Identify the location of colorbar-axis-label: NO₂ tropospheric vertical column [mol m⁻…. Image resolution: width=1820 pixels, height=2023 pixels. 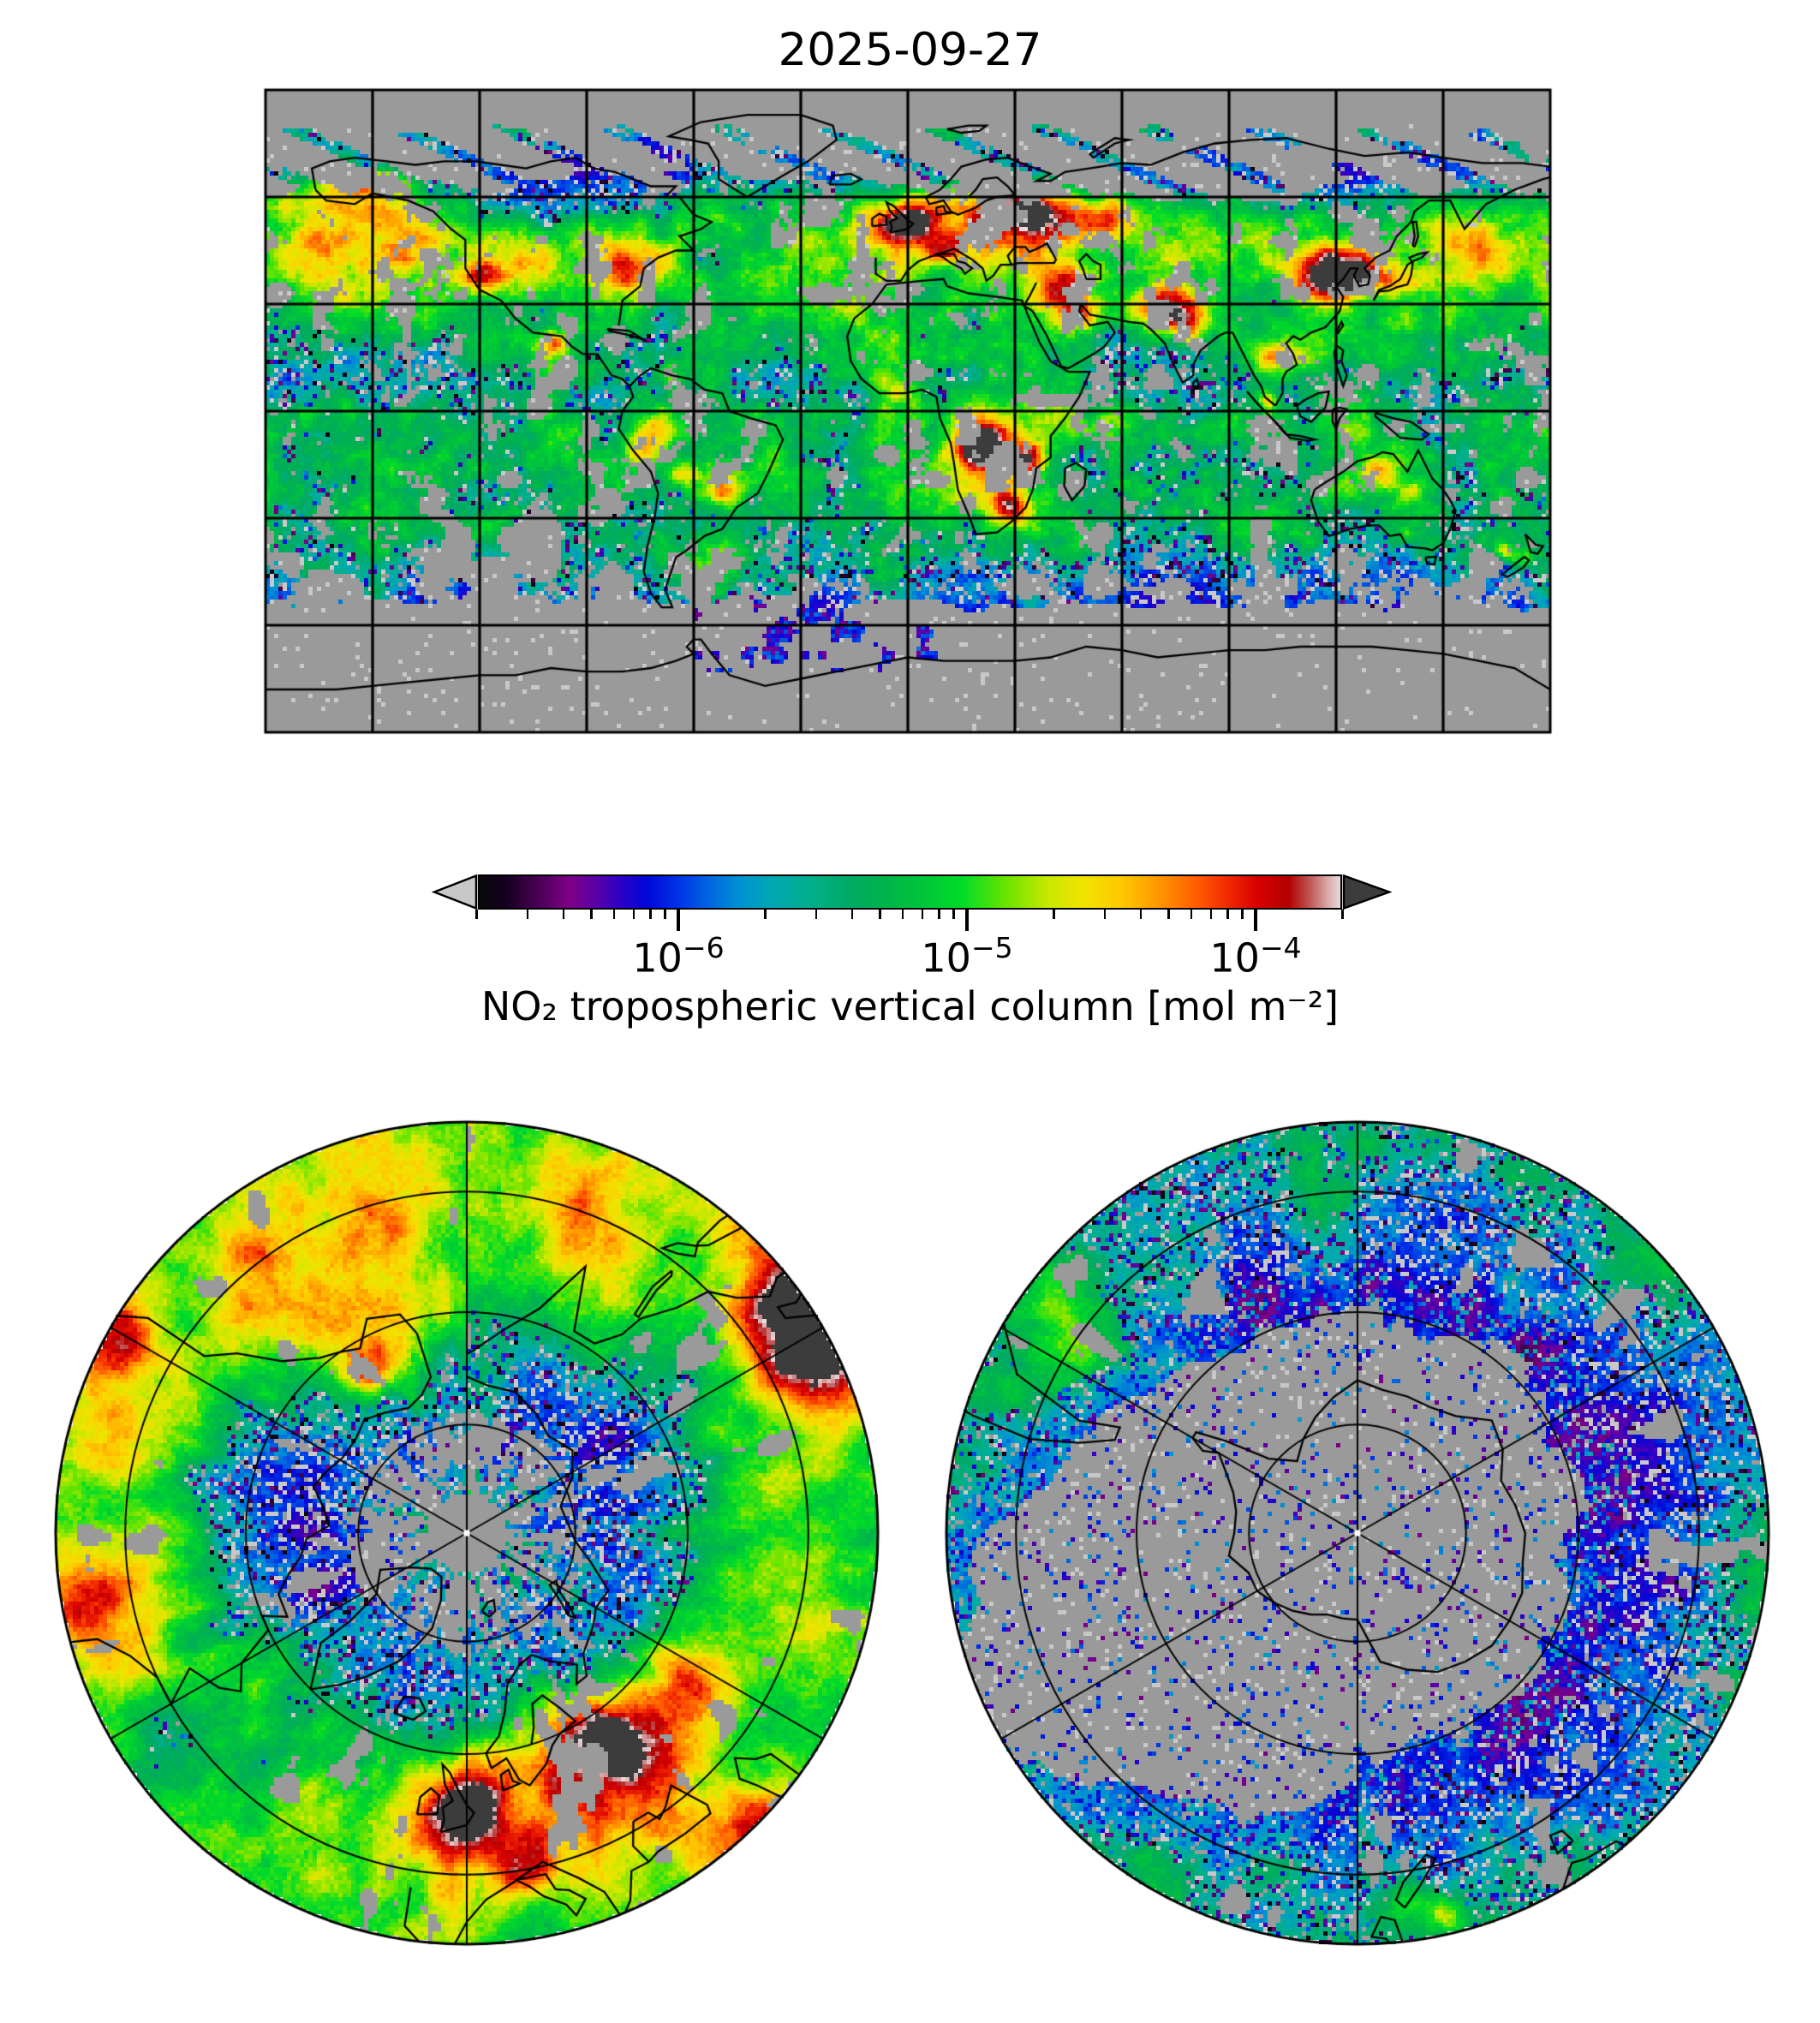
(910, 1006).